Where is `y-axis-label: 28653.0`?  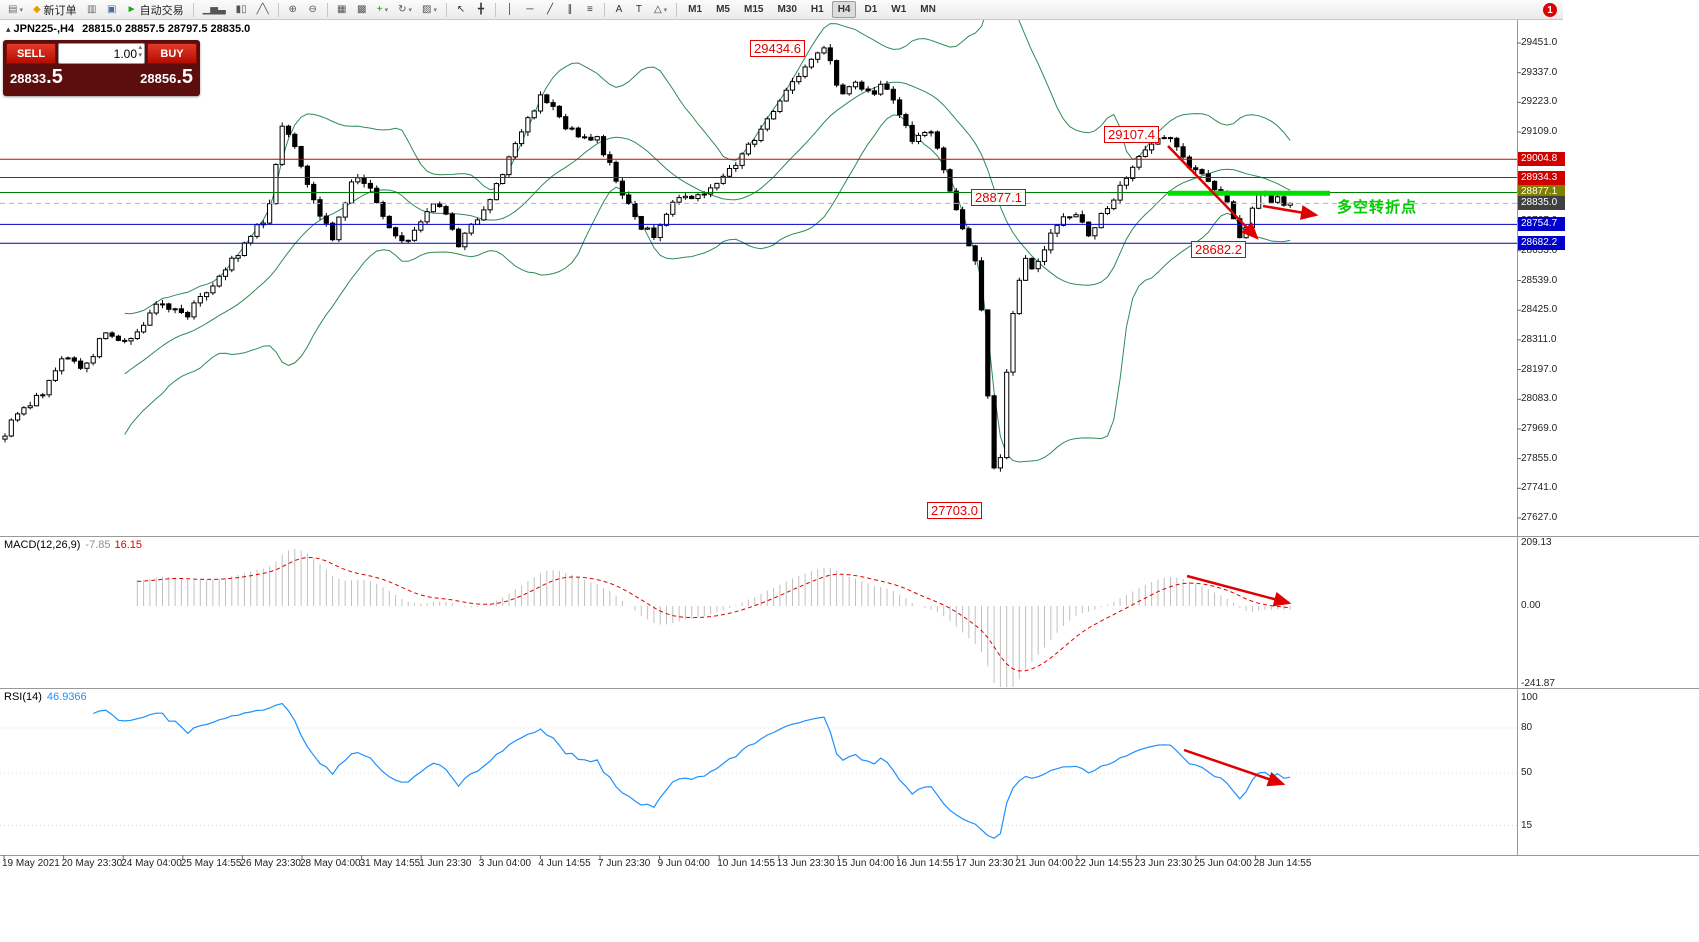 y-axis-label: 28653.0 is located at coordinates (1539, 250).